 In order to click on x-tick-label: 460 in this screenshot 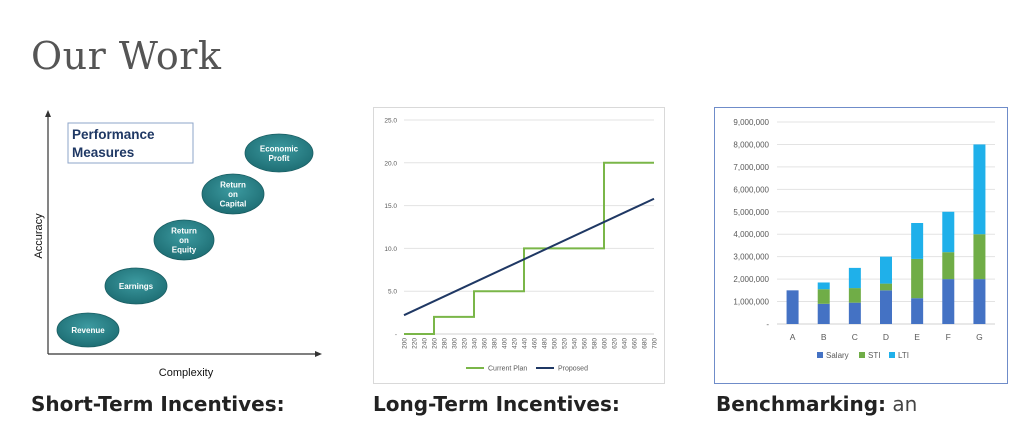, I will do `click(535, 343)`.